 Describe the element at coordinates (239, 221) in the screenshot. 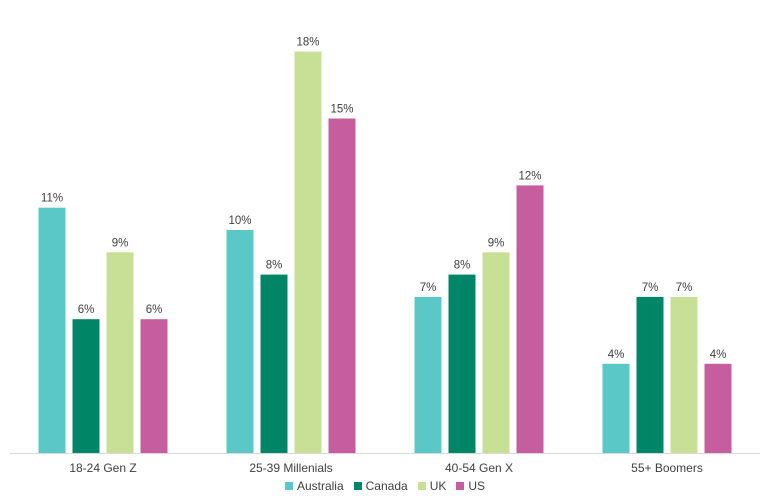

I see `data-label: 10%` at that location.